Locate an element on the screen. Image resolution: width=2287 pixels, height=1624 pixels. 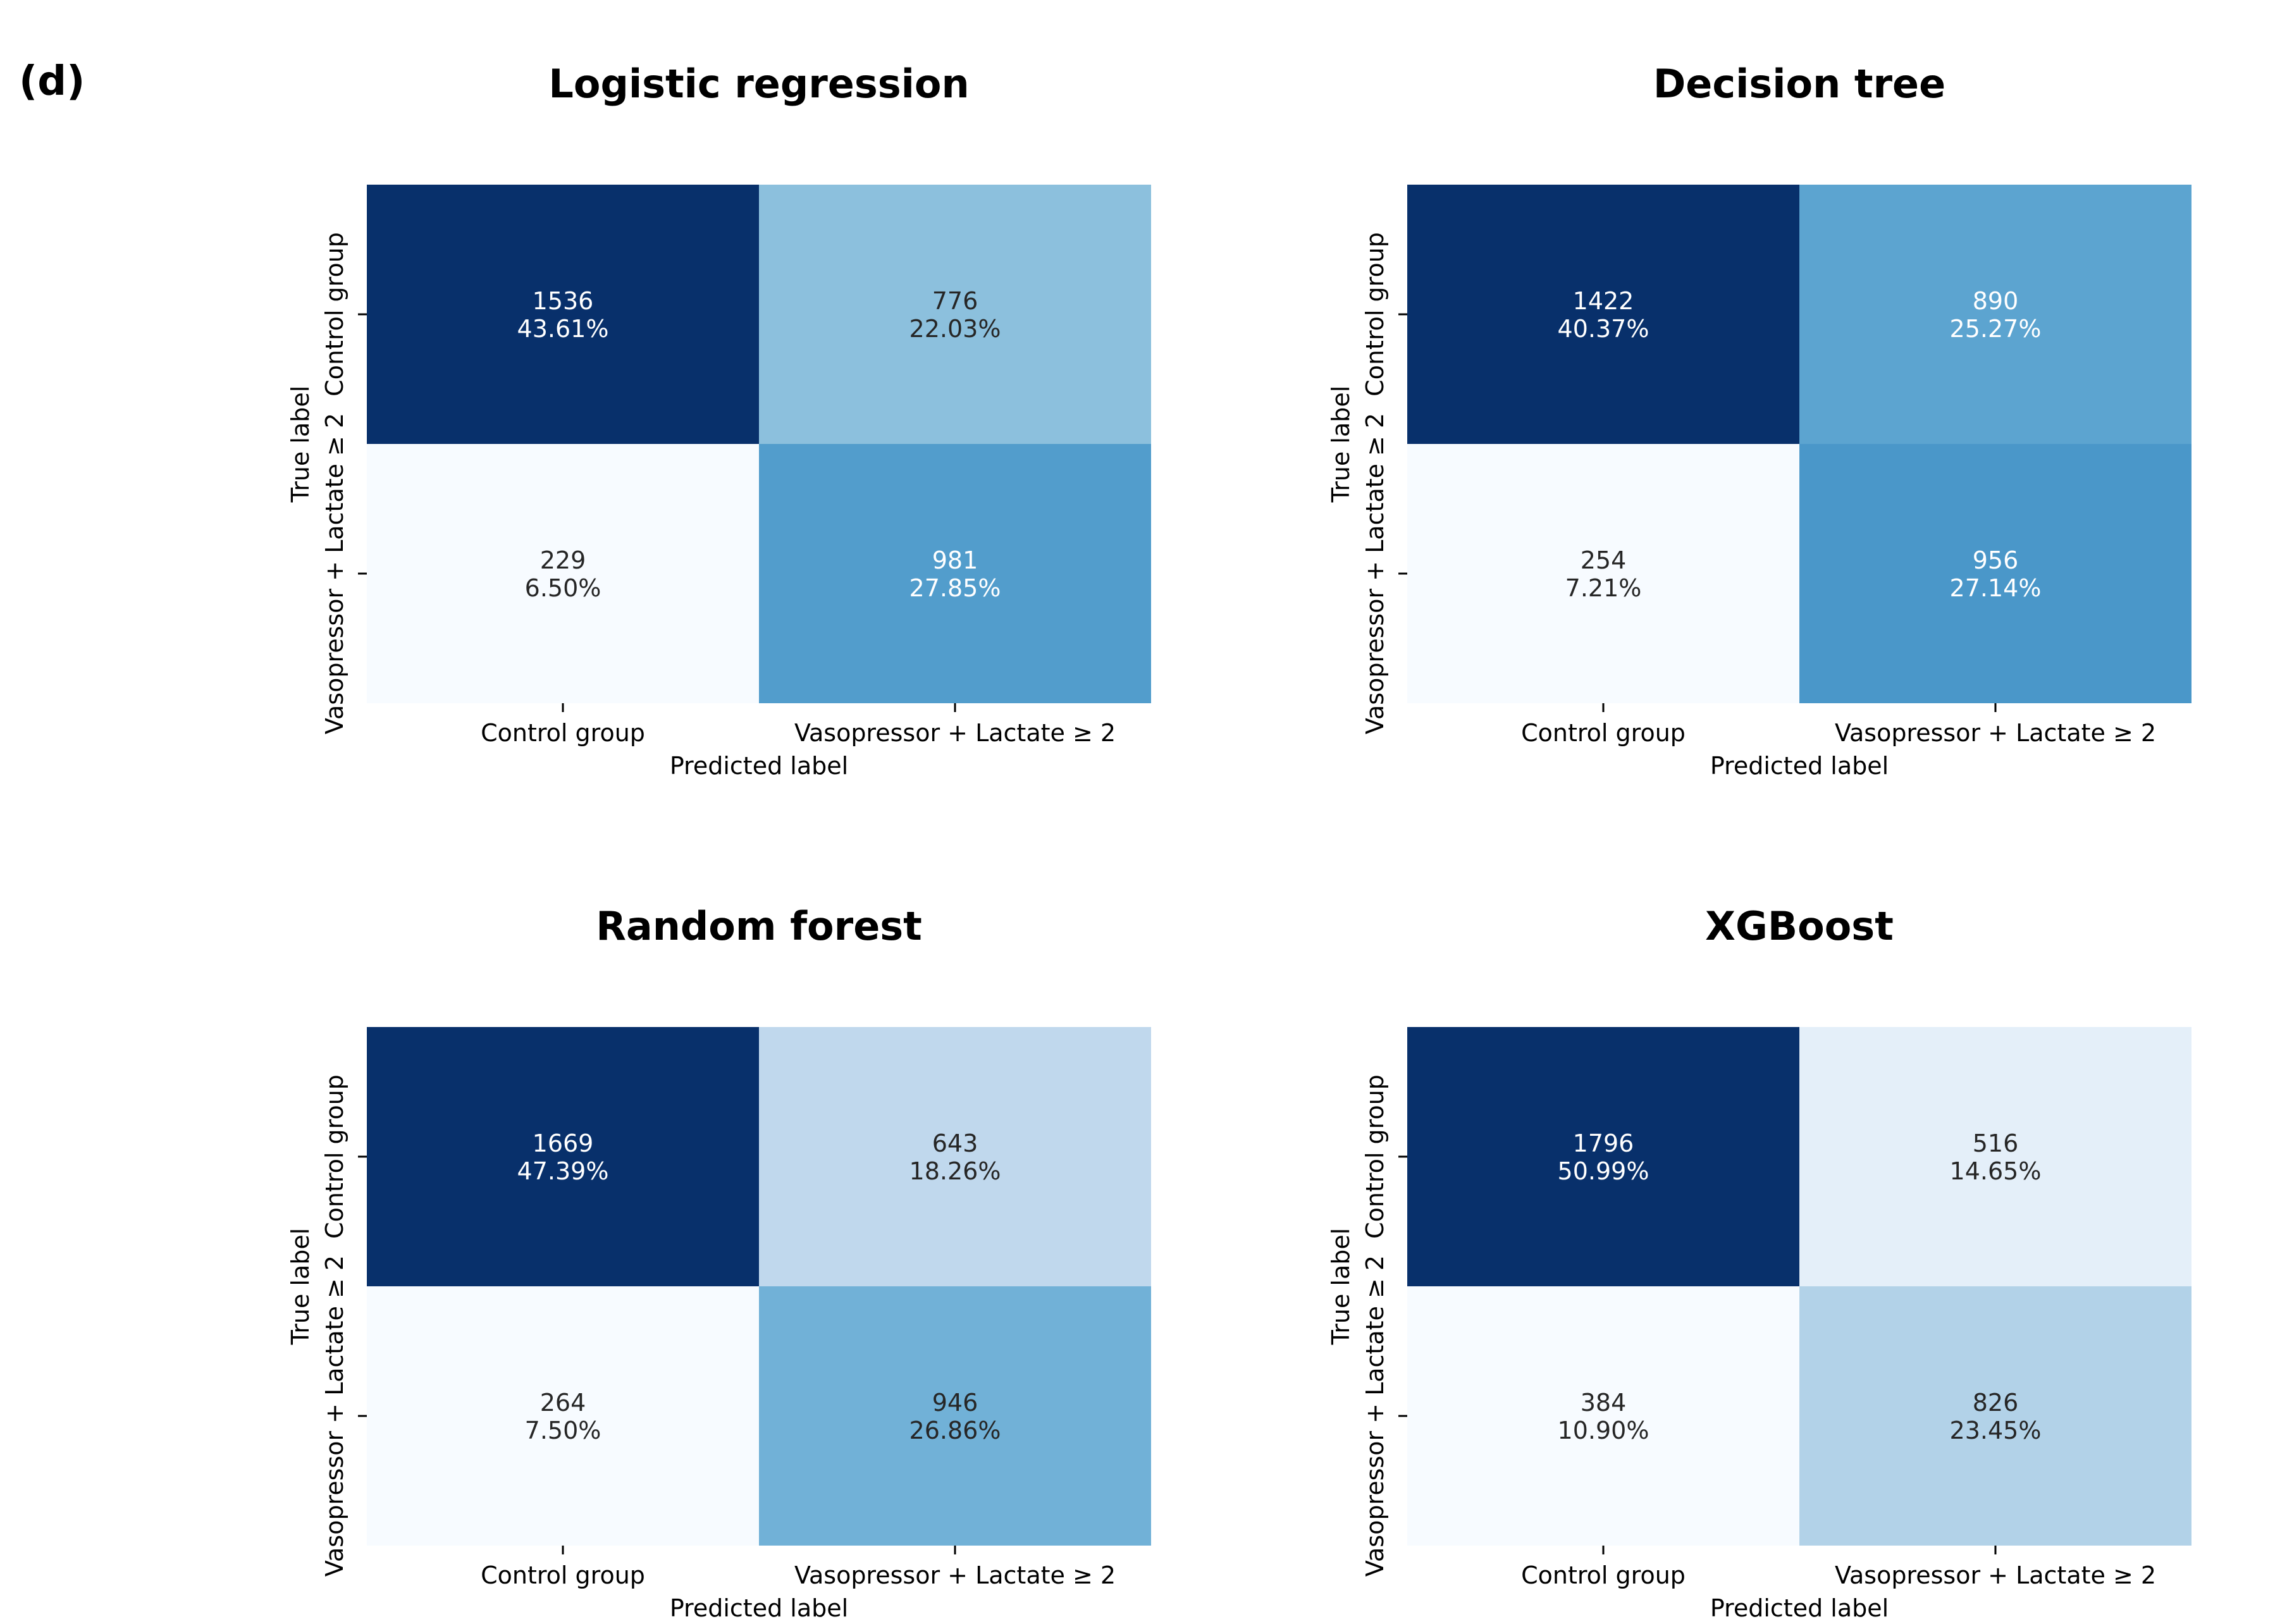
cell-percent-r1-c1: 27.85% is located at coordinates (955, 588).